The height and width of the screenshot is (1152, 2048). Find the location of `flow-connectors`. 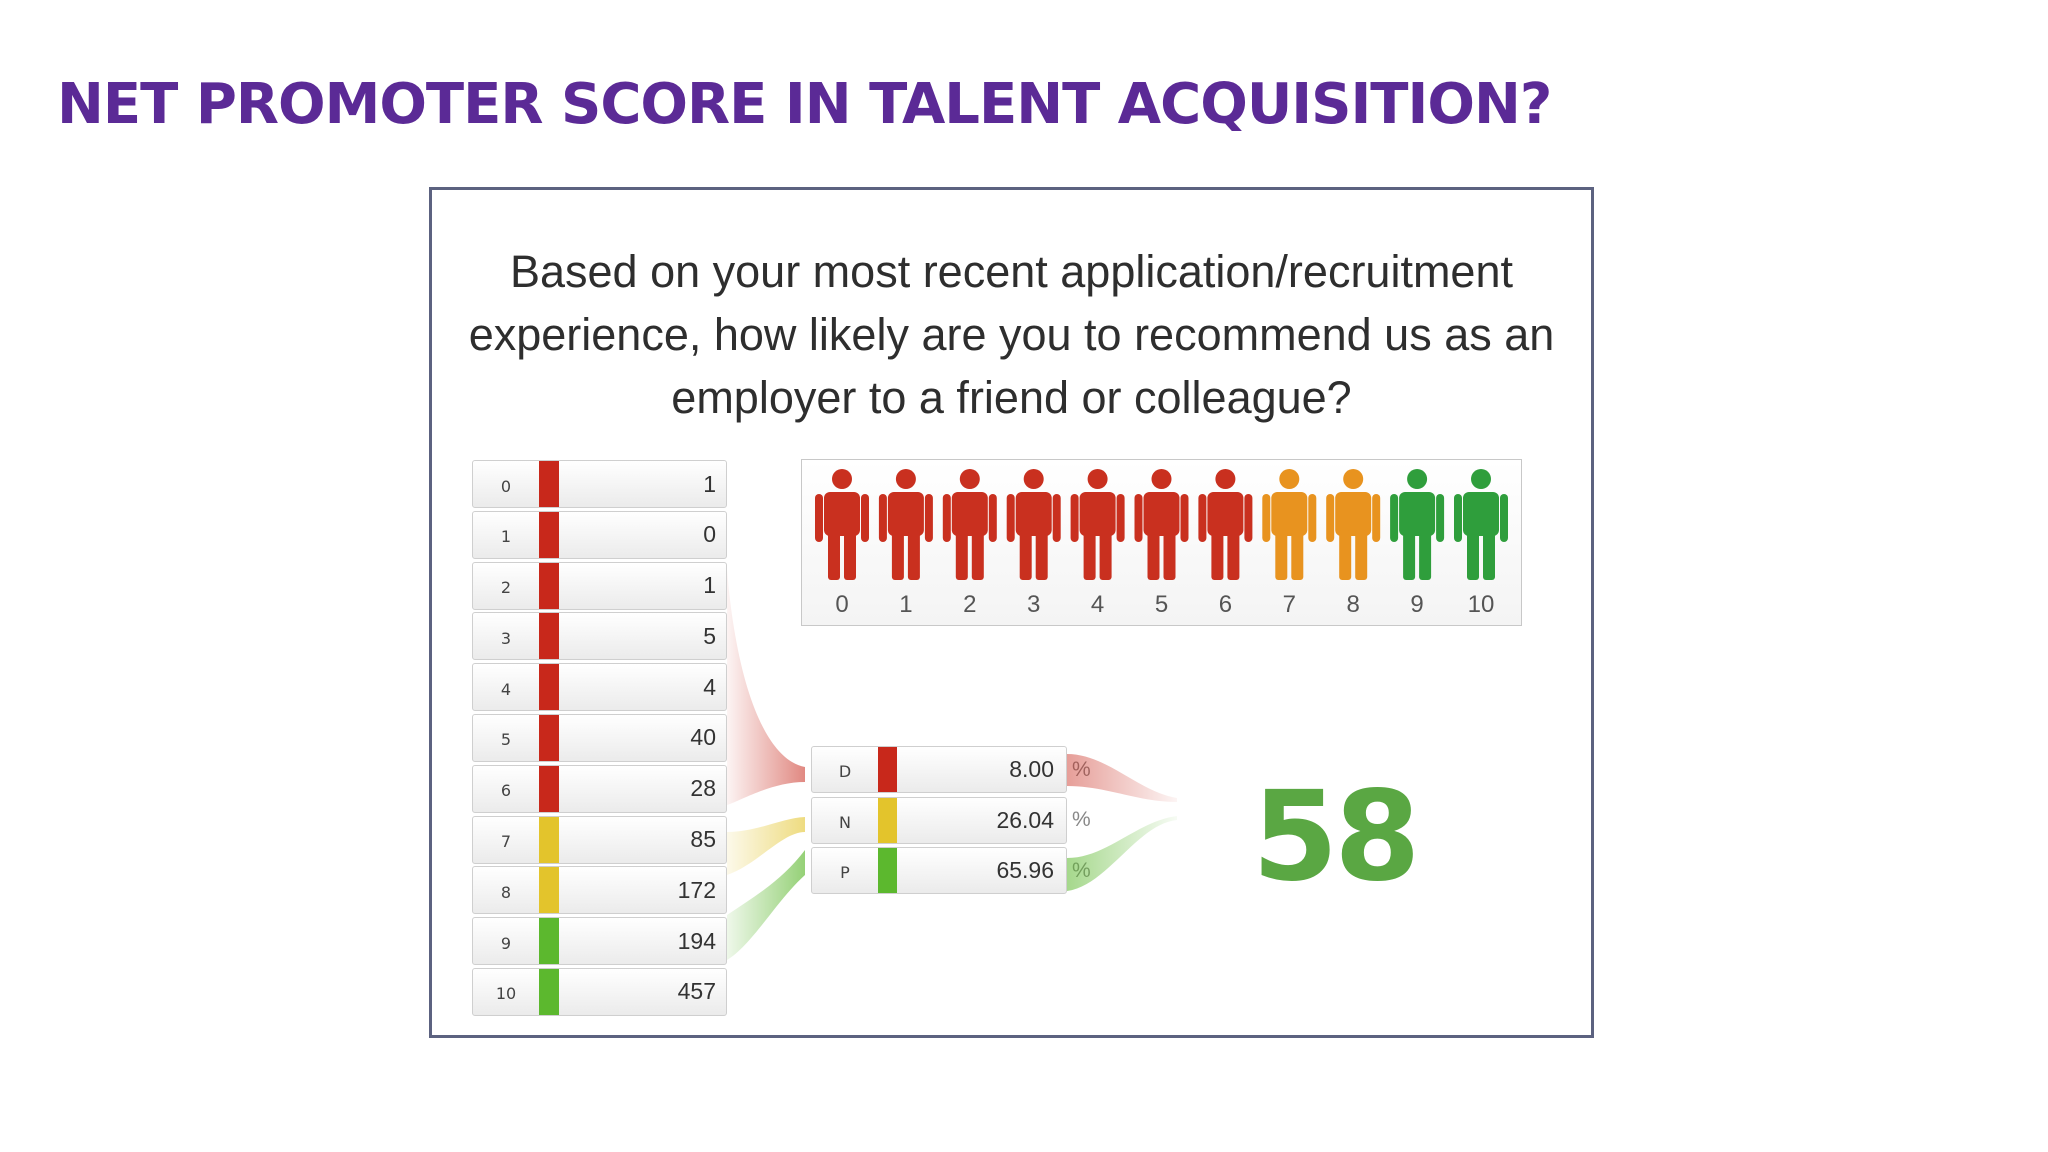

flow-connectors is located at coordinates (766, 765).